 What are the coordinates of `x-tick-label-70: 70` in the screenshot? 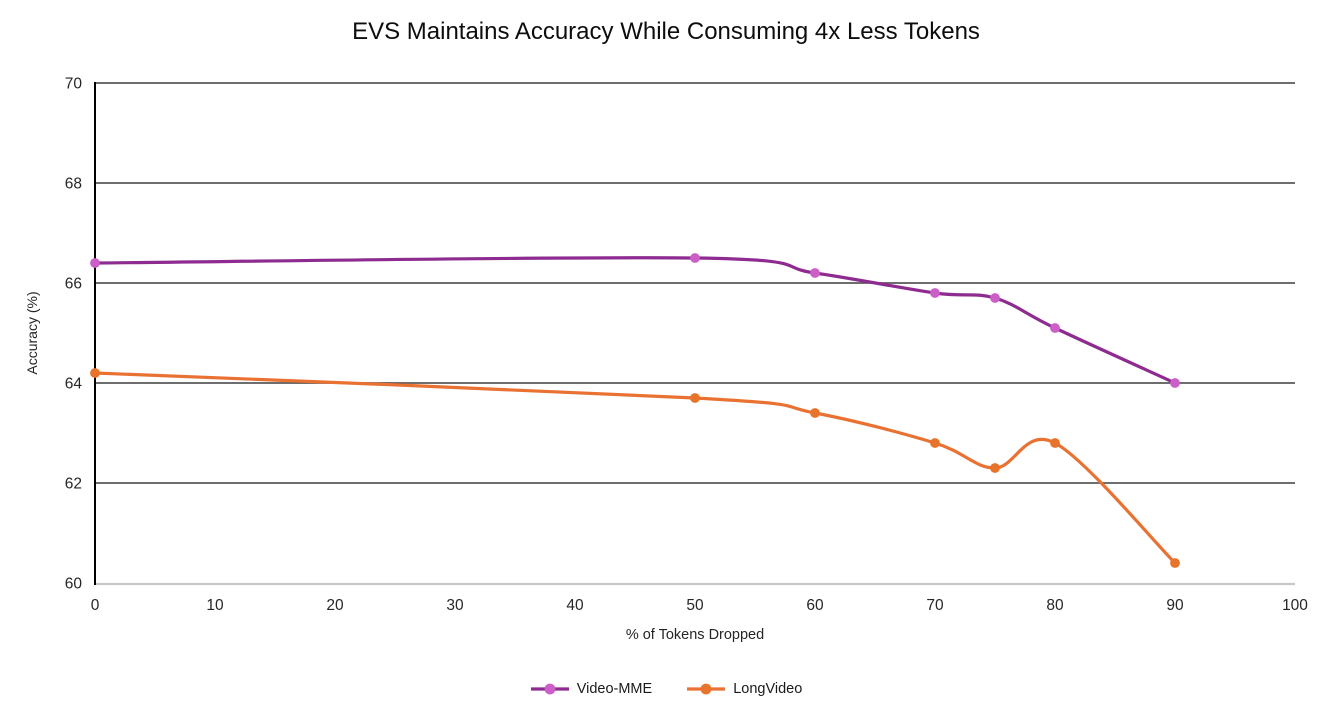 It's located at (935, 605).